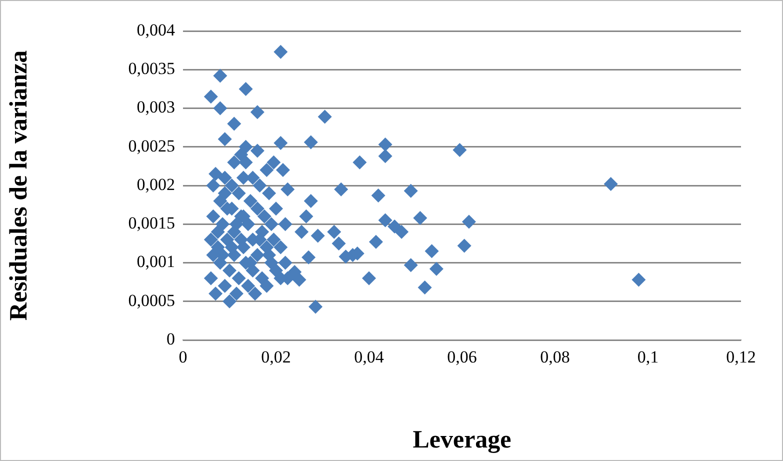 The height and width of the screenshot is (461, 783). I want to click on y-tick-label: 0, so click(170, 338).